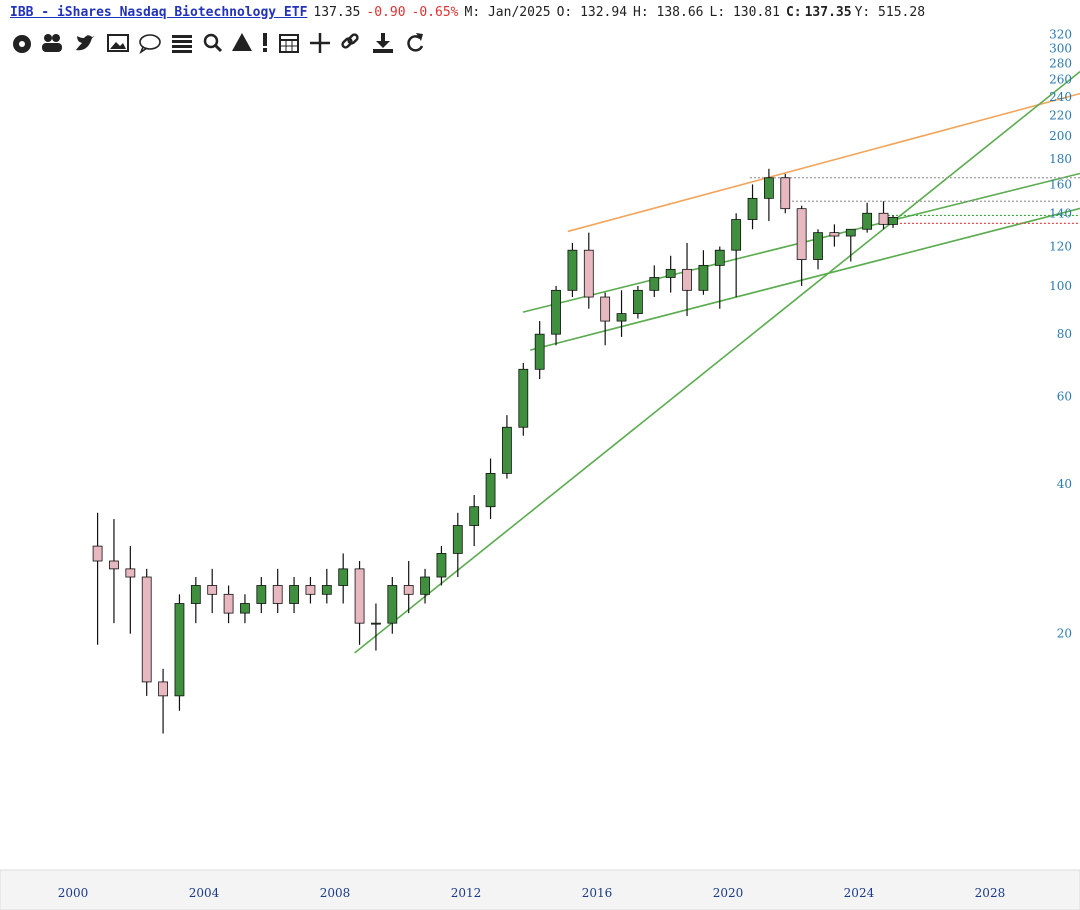 This screenshot has height=910, width=1080. What do you see at coordinates (118, 43) in the screenshot?
I see `image-icon` at bounding box center [118, 43].